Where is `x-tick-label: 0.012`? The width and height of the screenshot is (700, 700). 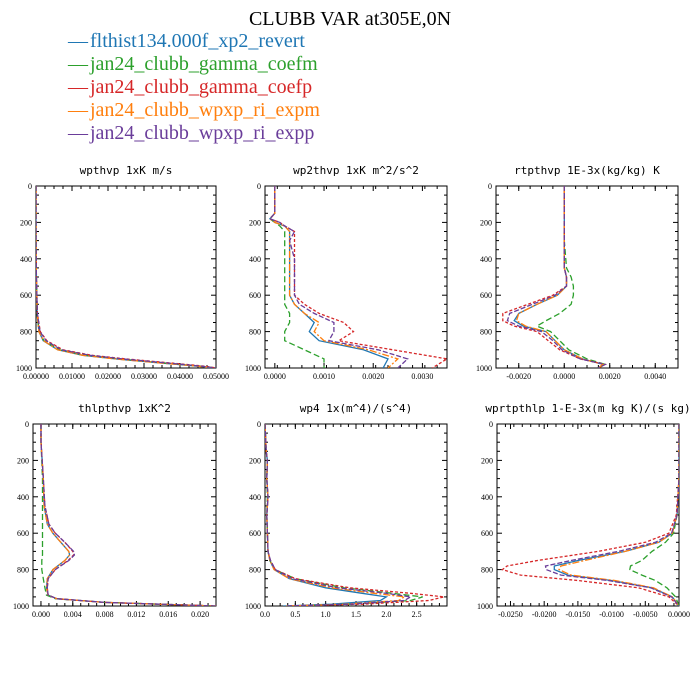 x-tick-label: 0.012 is located at coordinates (136, 614).